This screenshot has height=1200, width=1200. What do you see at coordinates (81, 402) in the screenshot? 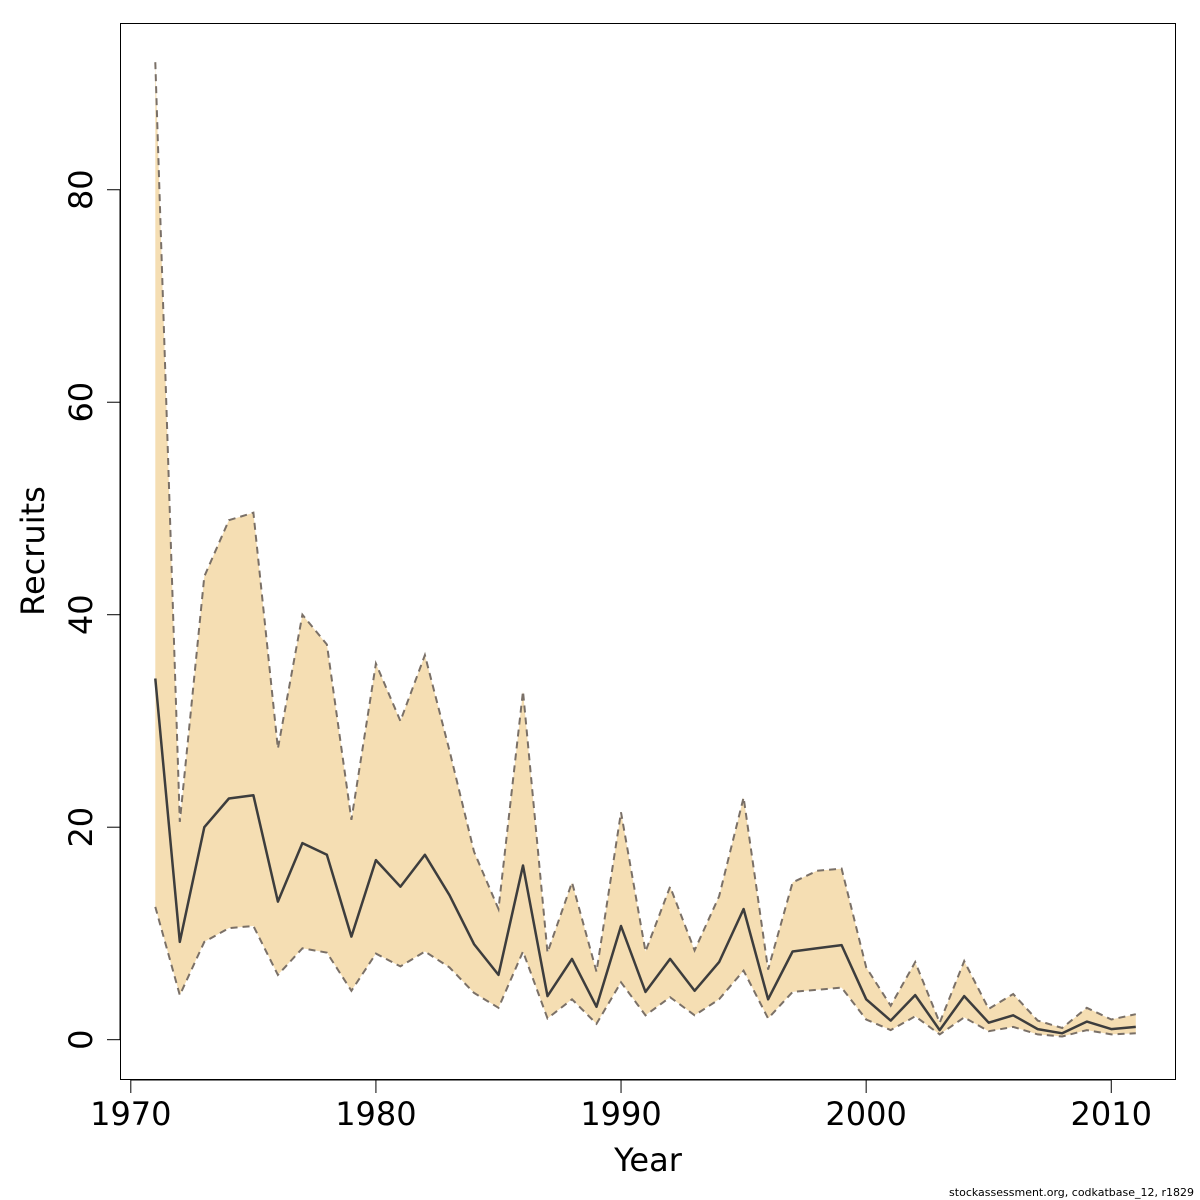
I see `y-tick-label: 60` at bounding box center [81, 402].